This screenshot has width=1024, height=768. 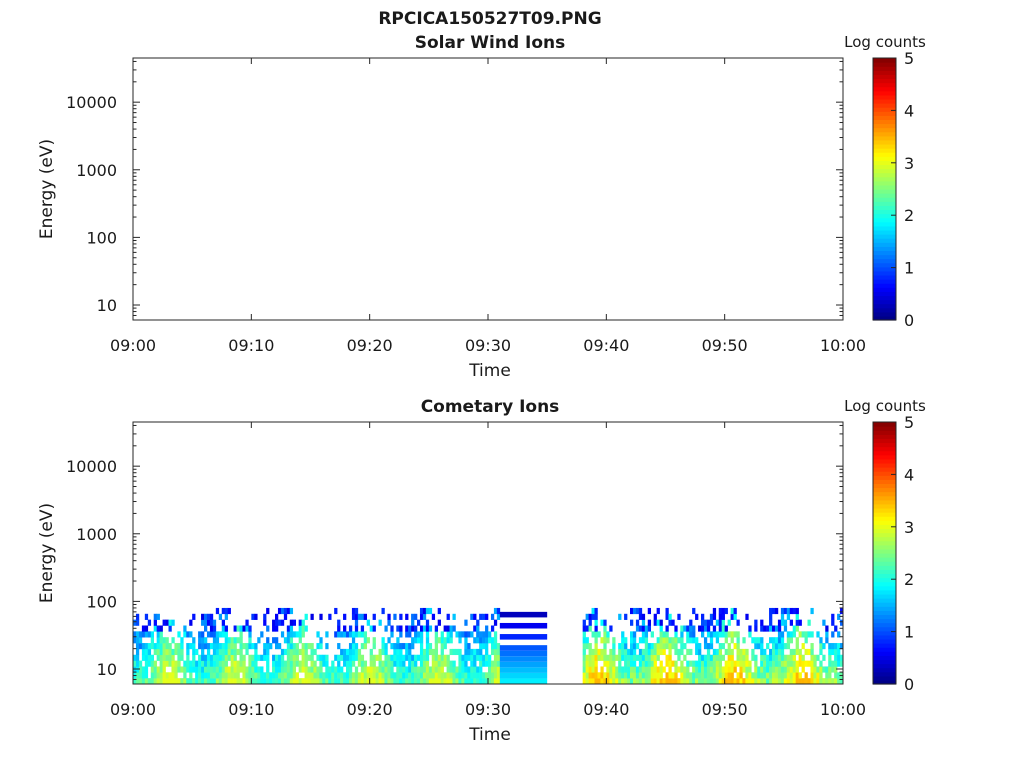 What do you see at coordinates (91, 466) in the screenshot?
I see `y-tick-label: 10000` at bounding box center [91, 466].